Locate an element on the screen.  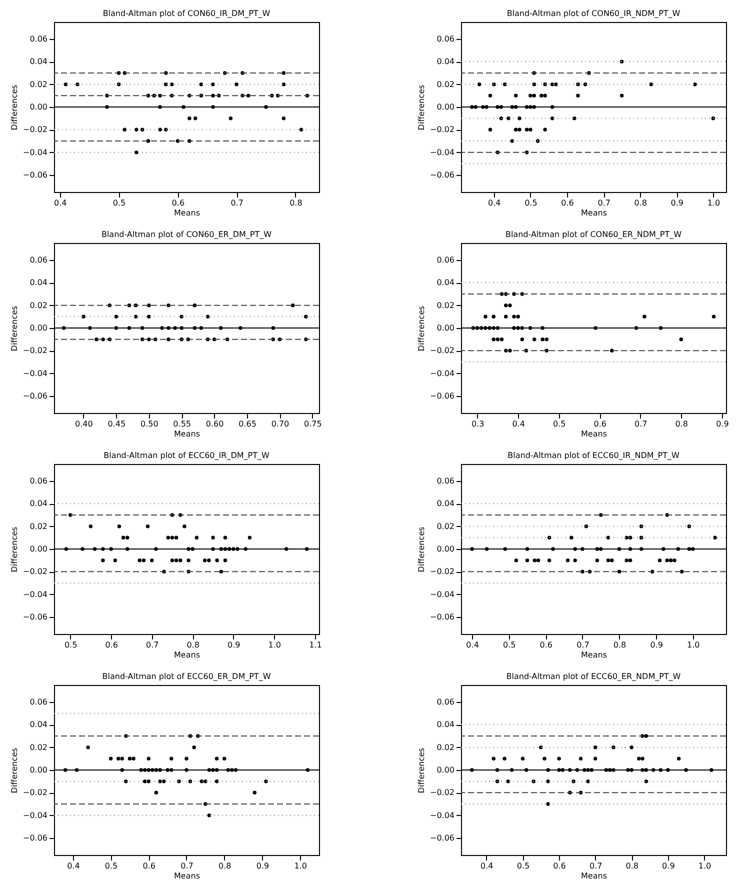
x-tick-label: 0.75 is located at coordinates (313, 424).